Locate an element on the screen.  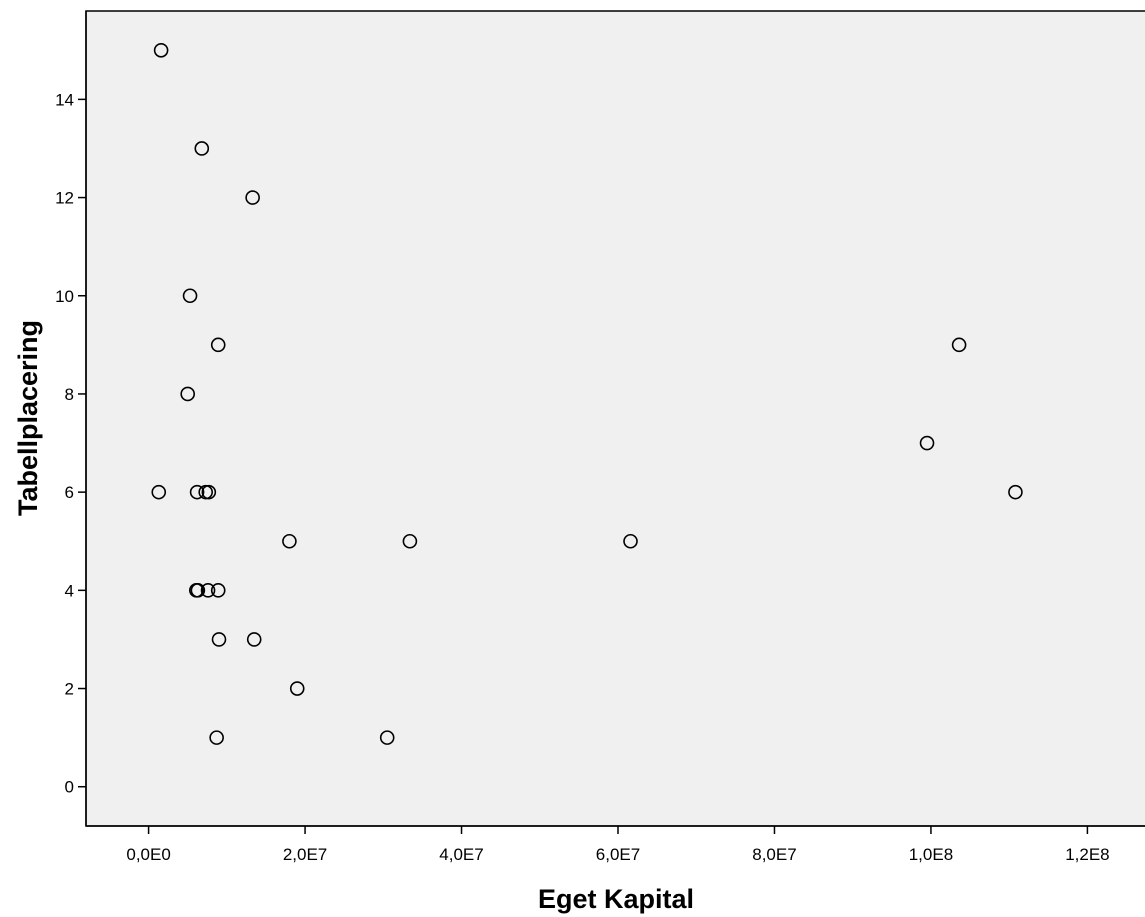
x-tick-label: 6,0E7 is located at coordinates (618, 854).